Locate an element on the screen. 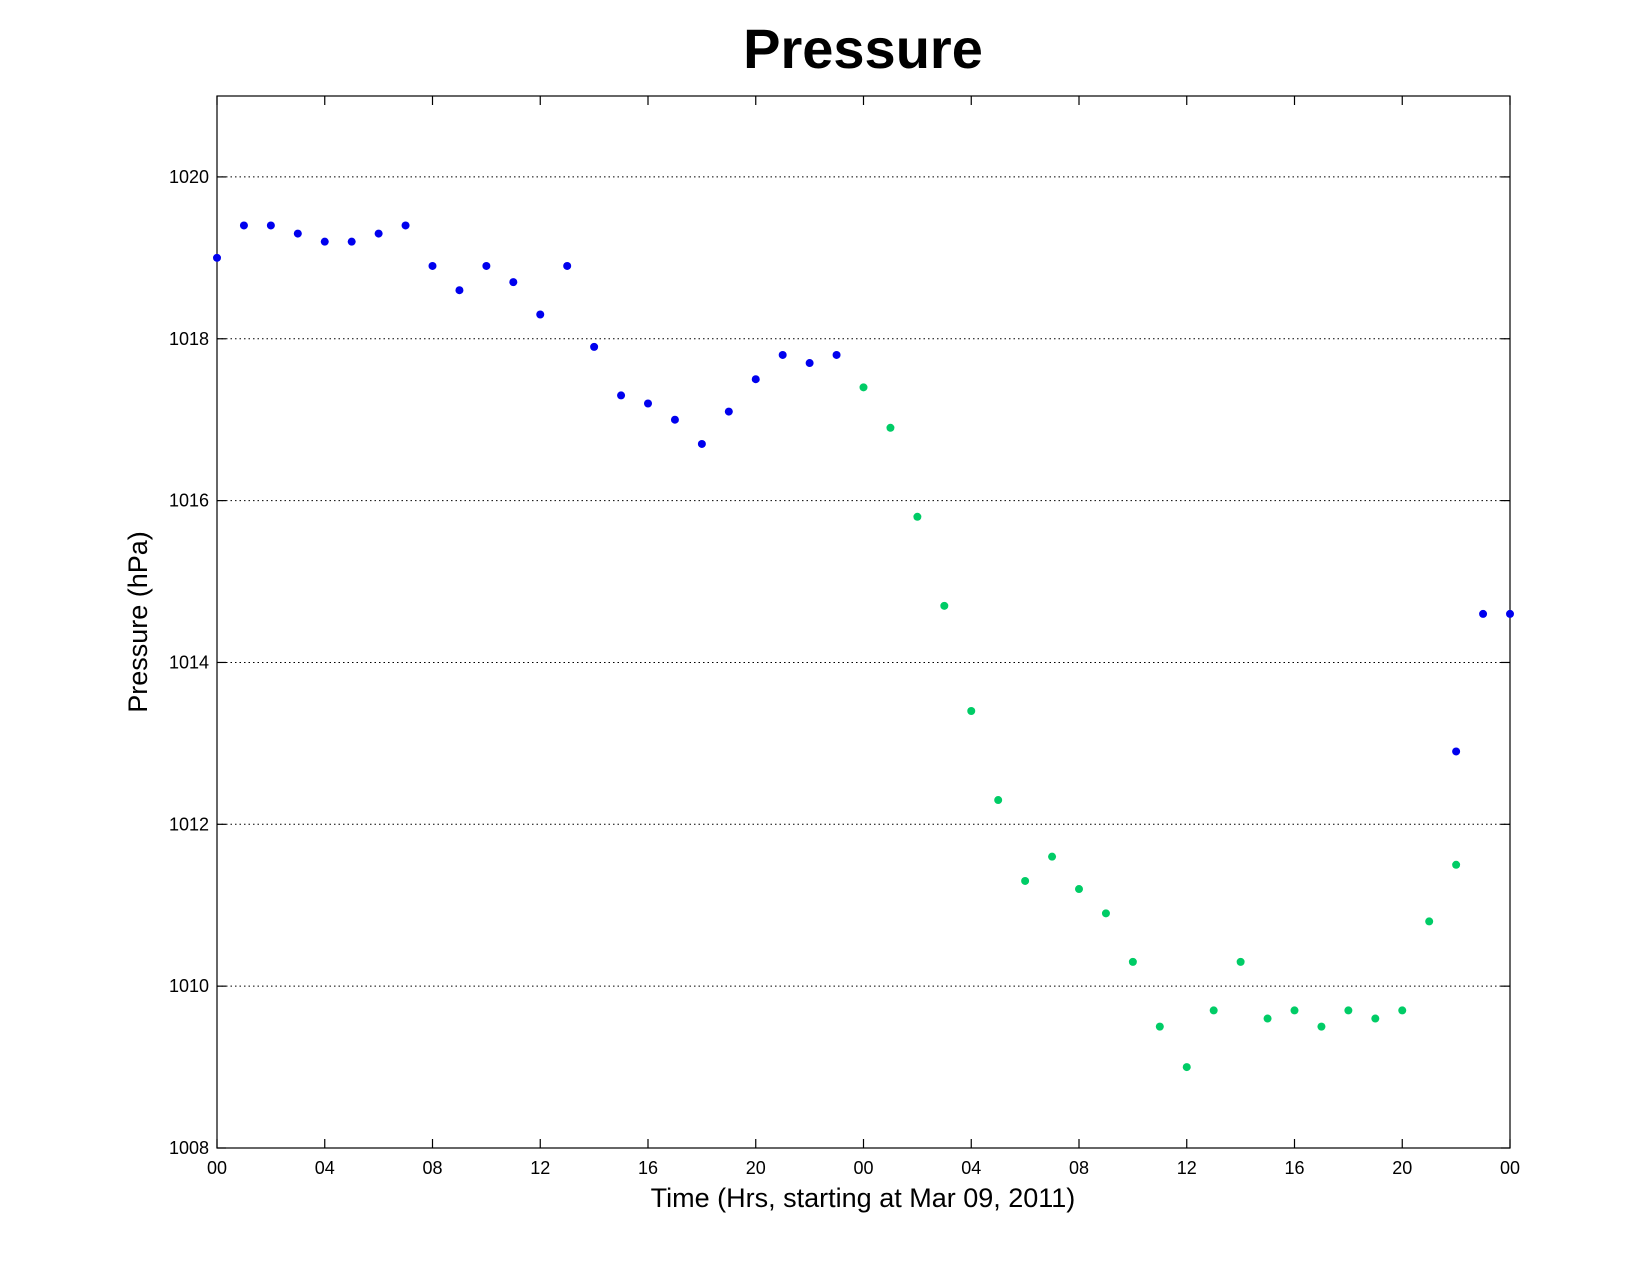 This screenshot has height=1275, width=1650. y-tick-labels: 1008 1010 1012 1014 1016 1018 1020 is located at coordinates (189, 662).